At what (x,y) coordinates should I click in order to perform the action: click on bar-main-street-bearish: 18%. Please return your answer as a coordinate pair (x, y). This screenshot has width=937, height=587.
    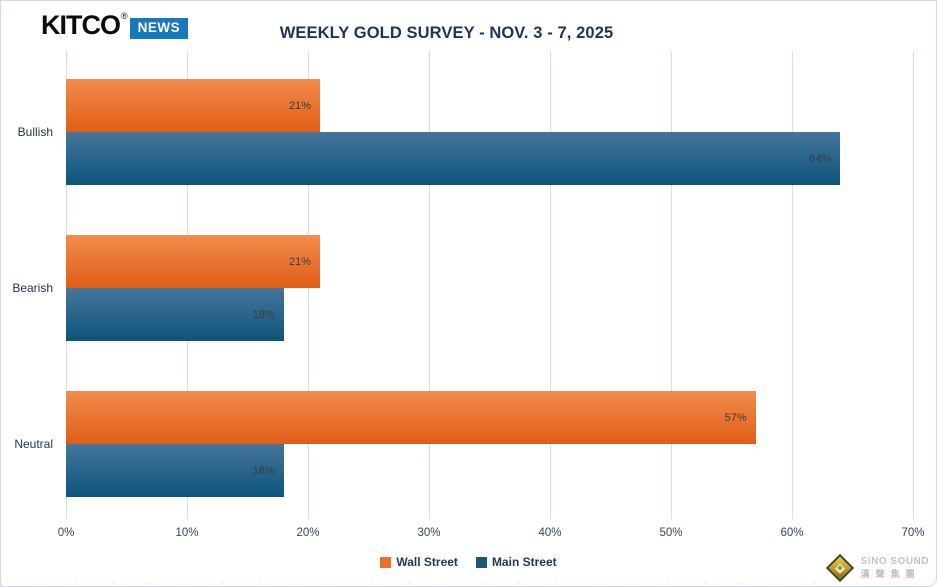
    Looking at the image, I should click on (175, 314).